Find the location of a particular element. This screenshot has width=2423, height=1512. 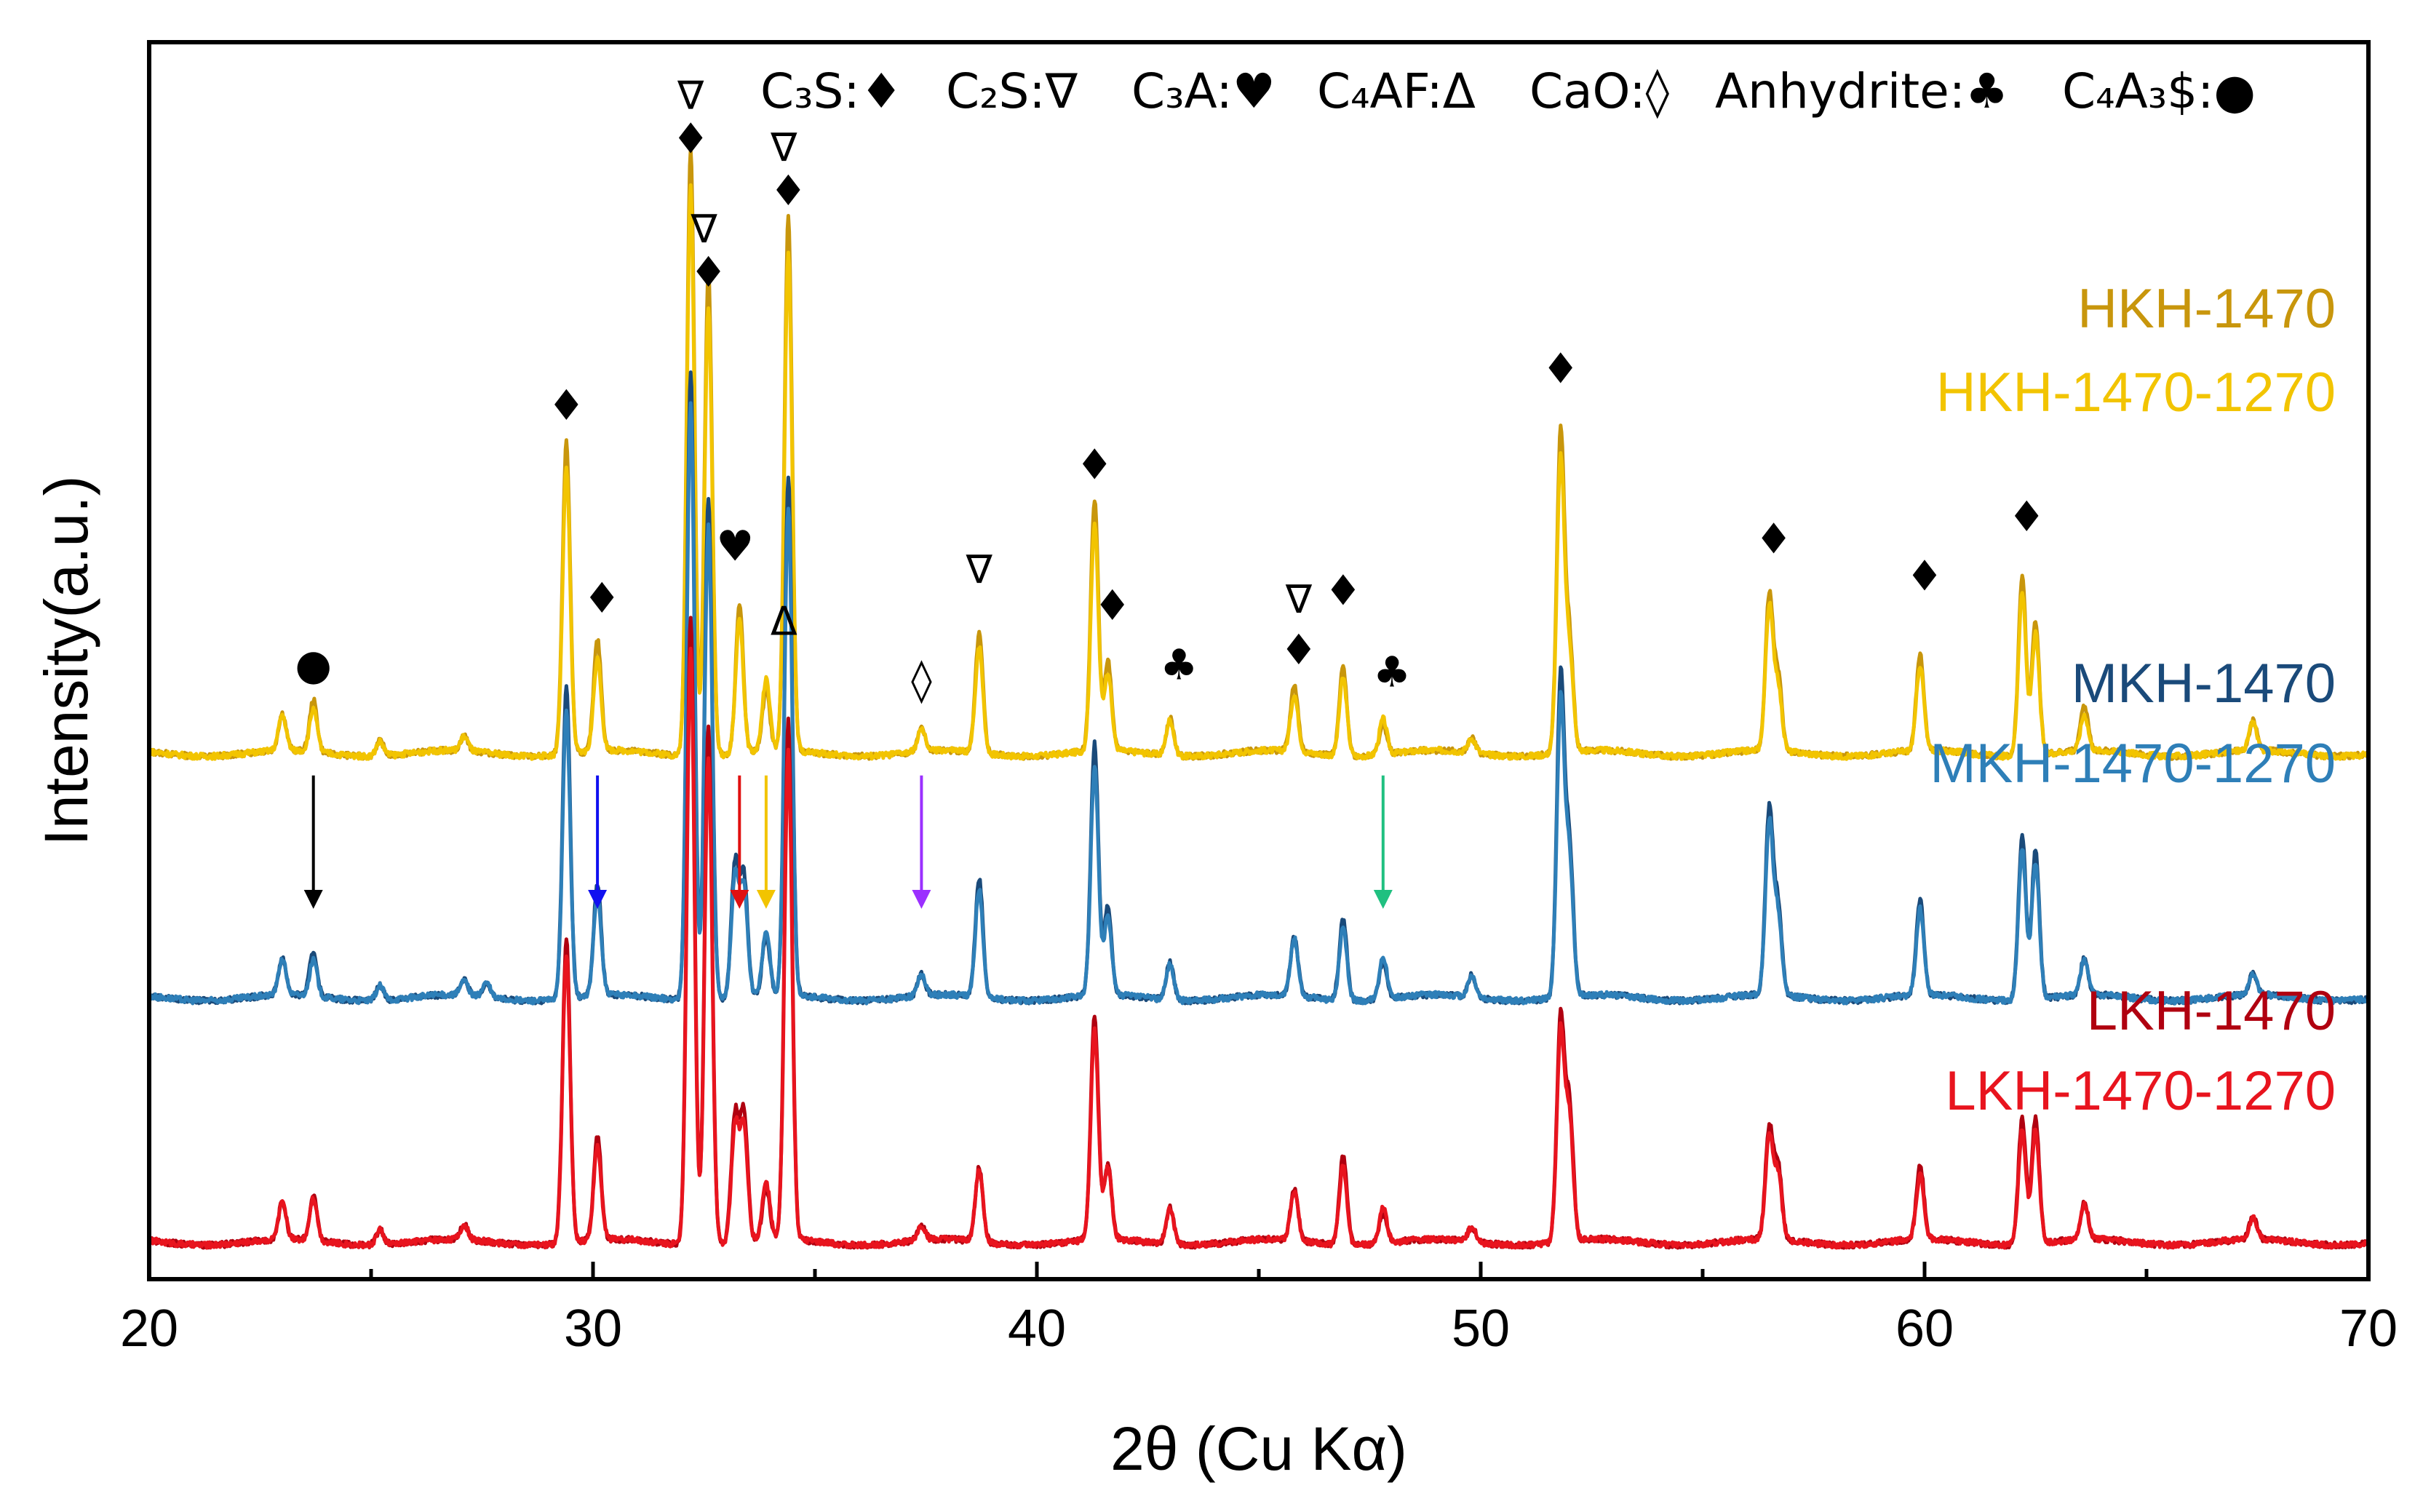

phase-legend-3: C₄AF:Δ is located at coordinates (1396, 91).